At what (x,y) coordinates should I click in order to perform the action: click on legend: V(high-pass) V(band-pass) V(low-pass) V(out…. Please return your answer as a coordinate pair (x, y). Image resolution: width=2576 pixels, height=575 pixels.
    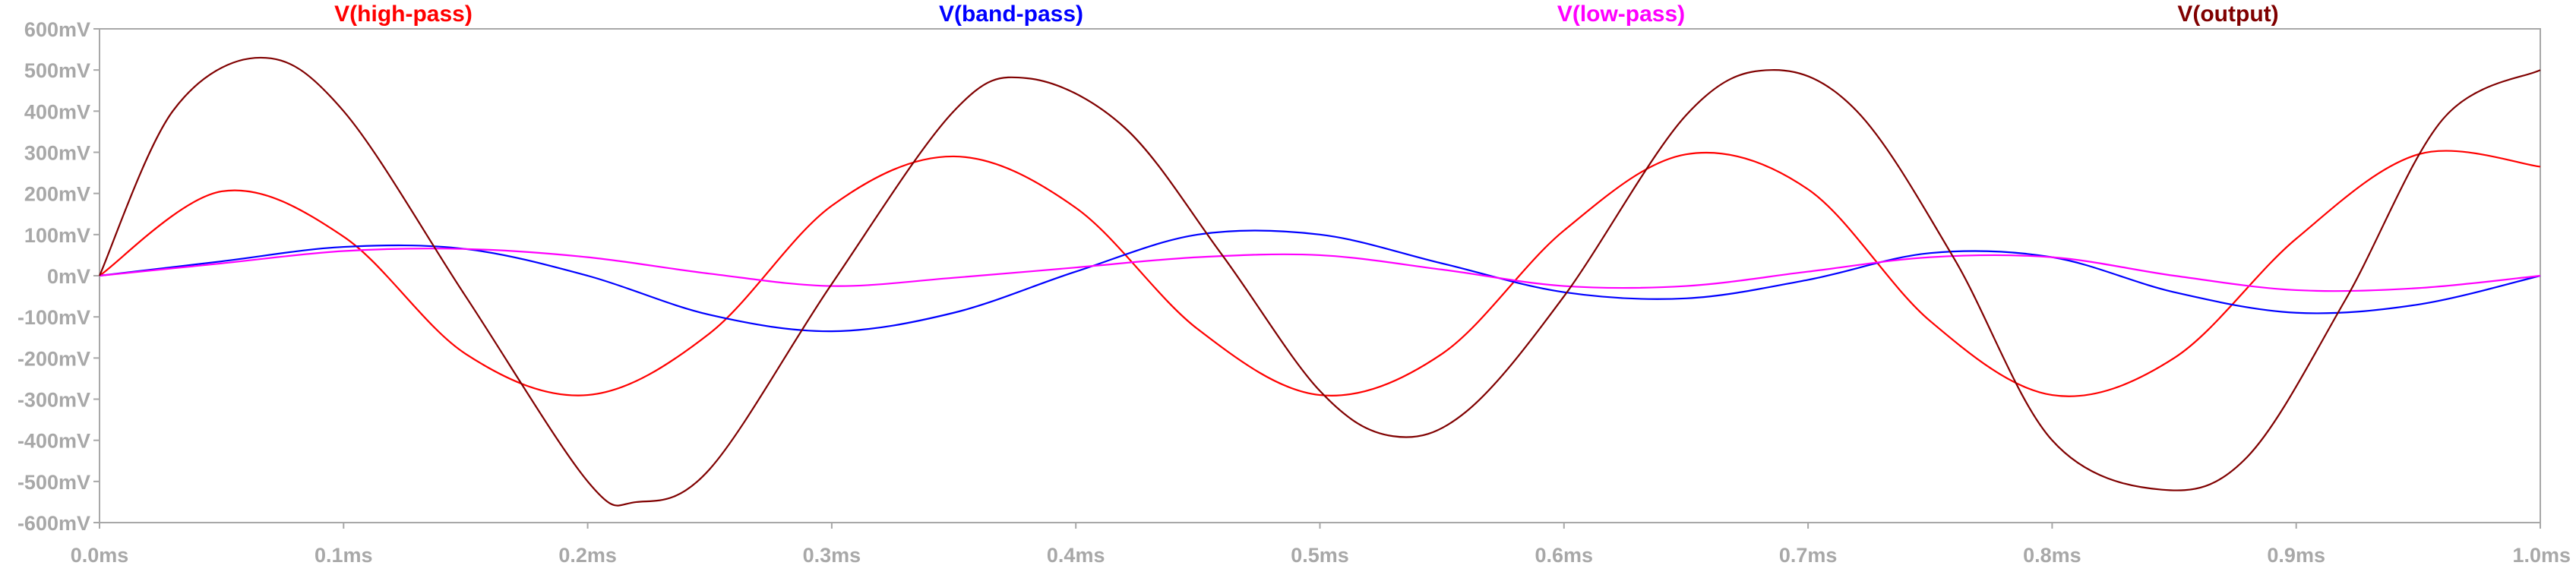
    Looking at the image, I should click on (1306, 14).